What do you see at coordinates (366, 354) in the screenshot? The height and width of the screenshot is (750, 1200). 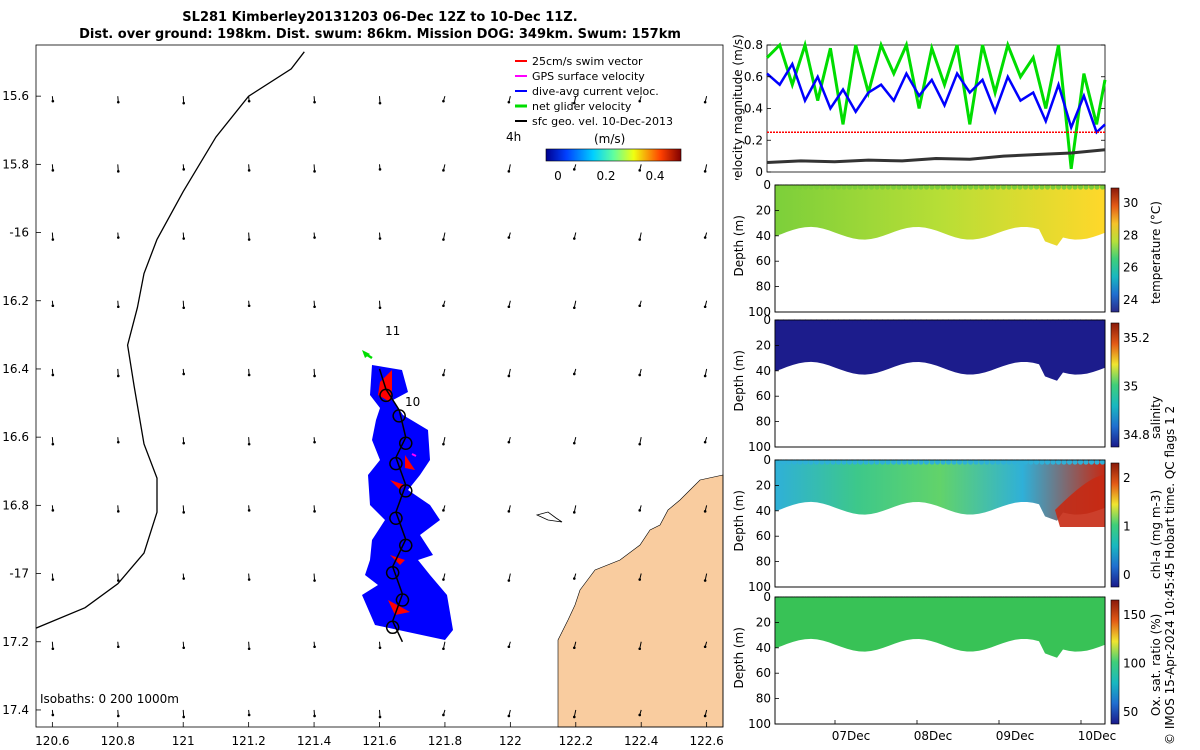 I see `net-velocity-arrowhead` at bounding box center [366, 354].